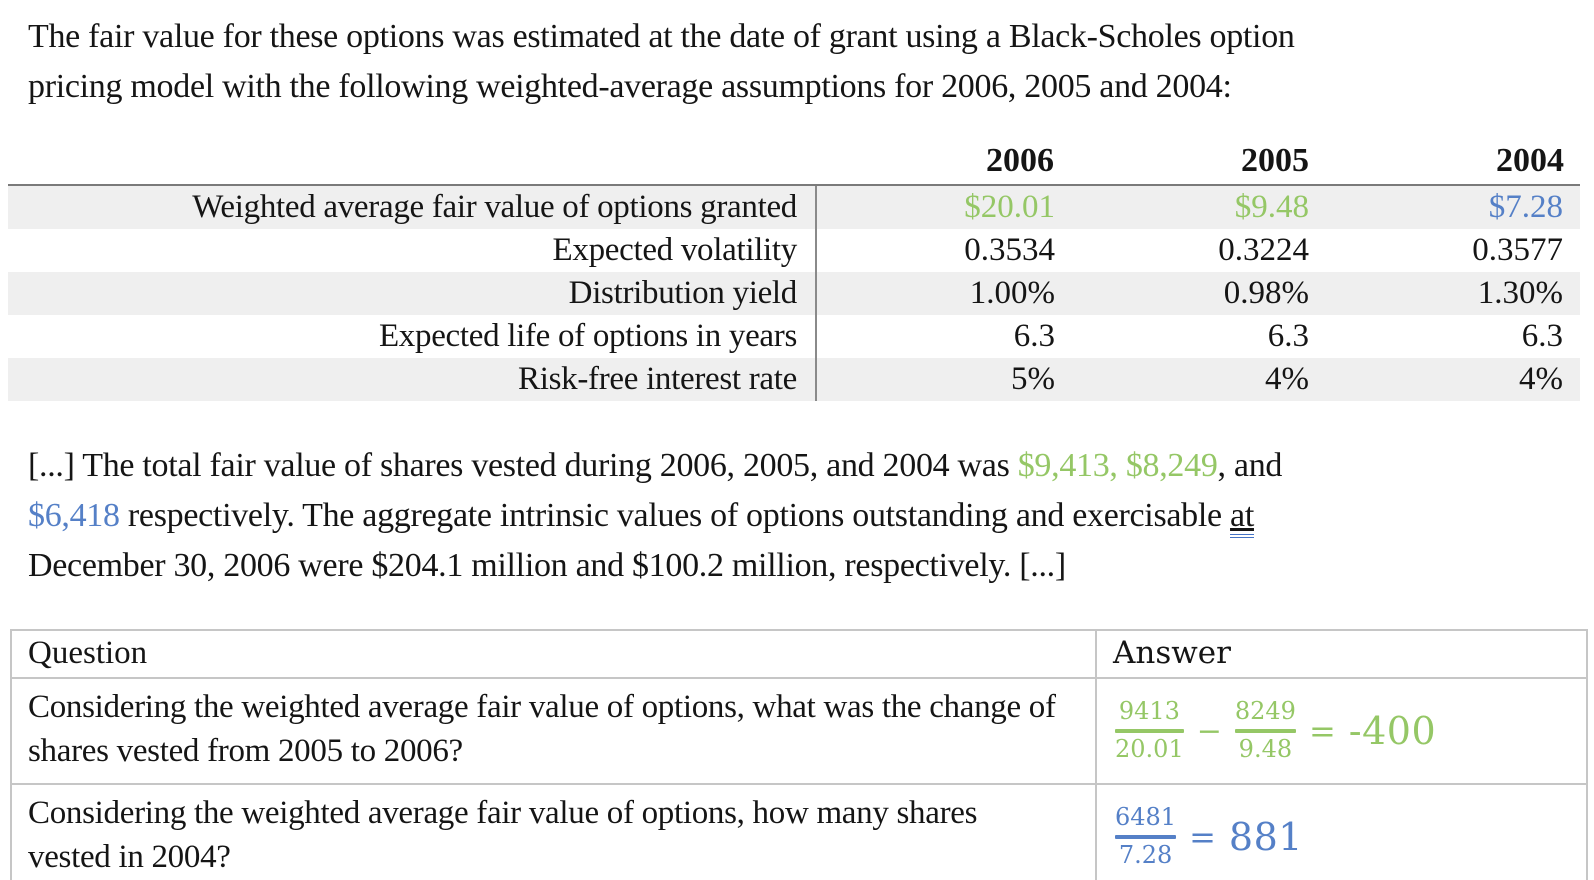 This screenshot has width=1594, height=880. What do you see at coordinates (1542, 336) in the screenshot?
I see `value-cell-2004: 6.3` at bounding box center [1542, 336].